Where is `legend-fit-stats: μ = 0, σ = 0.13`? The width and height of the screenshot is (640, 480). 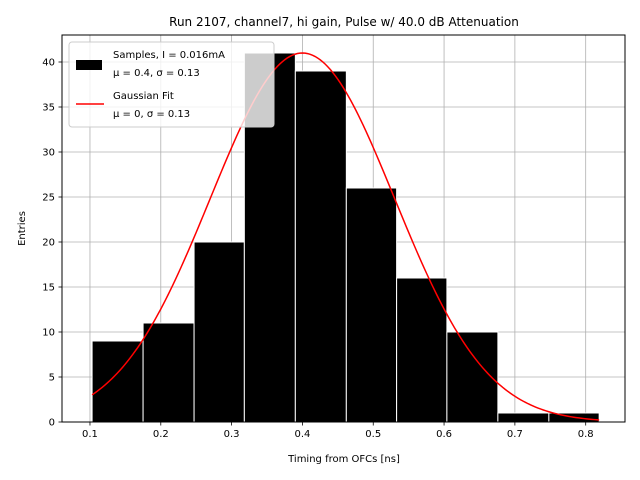 legend-fit-stats: μ = 0, σ = 0.13 is located at coordinates (151, 114).